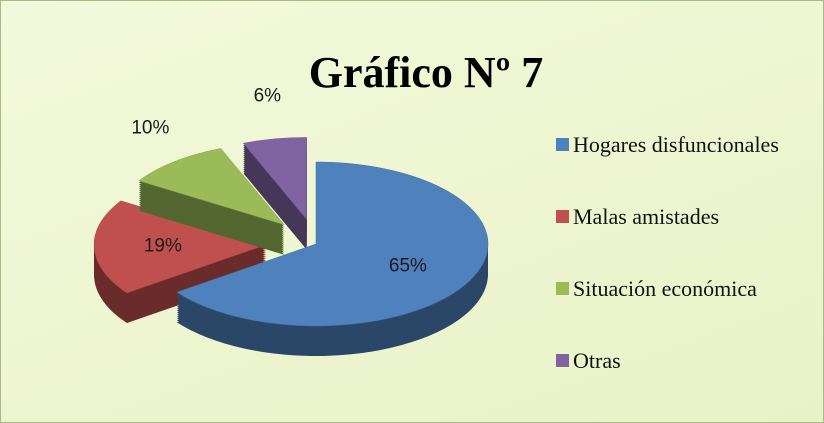 This screenshot has height=423, width=824. I want to click on data-label: 65%, so click(408, 265).